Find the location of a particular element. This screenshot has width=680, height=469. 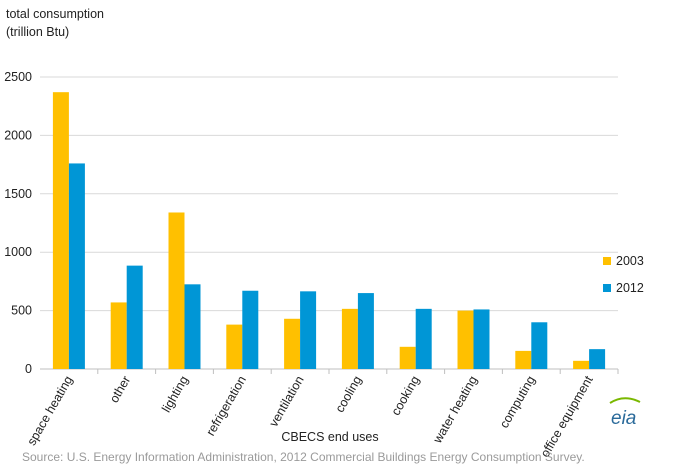

y-tick-label: 2000 is located at coordinates (18, 135).